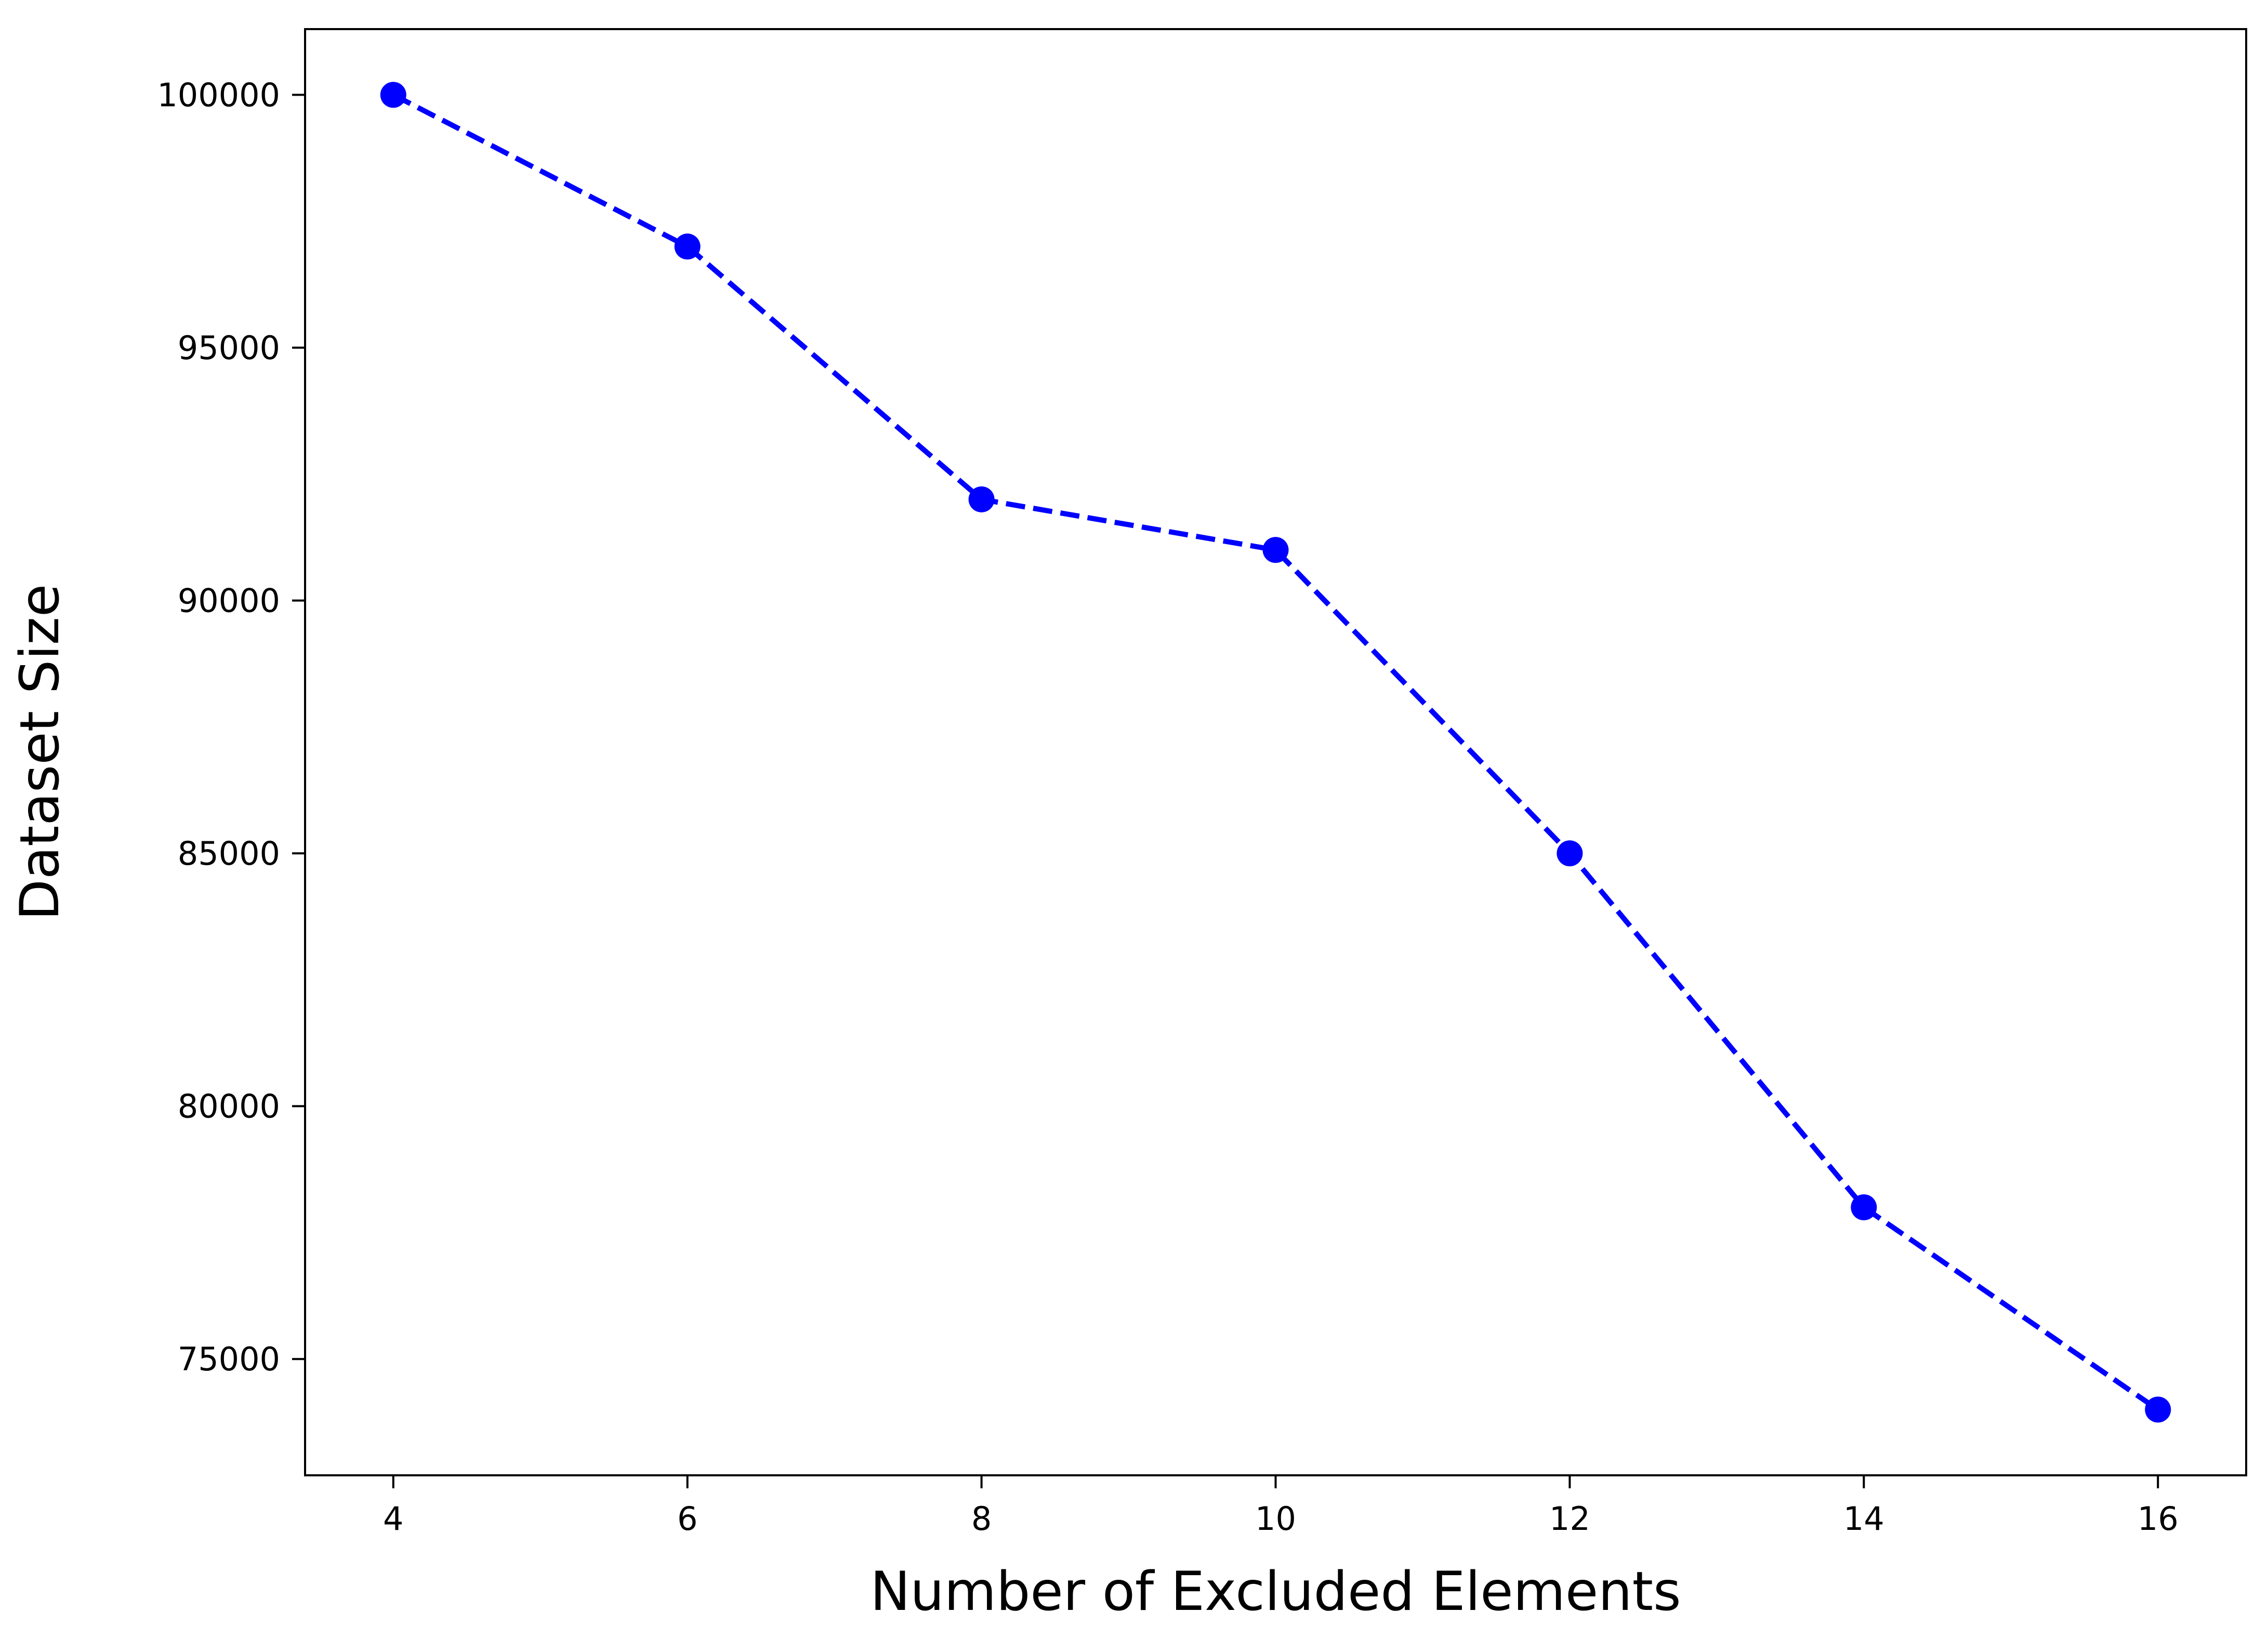 This screenshot has height=1652, width=2268. What do you see at coordinates (229, 601) in the screenshot?
I see `y-tick-label: 90000` at bounding box center [229, 601].